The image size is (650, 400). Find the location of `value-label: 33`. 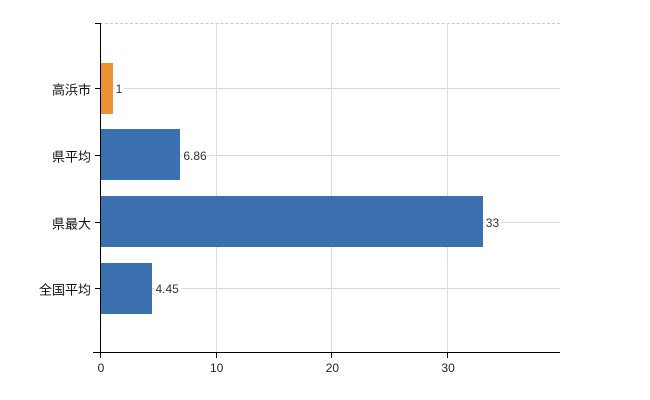

value-label: 33 is located at coordinates (493, 222).